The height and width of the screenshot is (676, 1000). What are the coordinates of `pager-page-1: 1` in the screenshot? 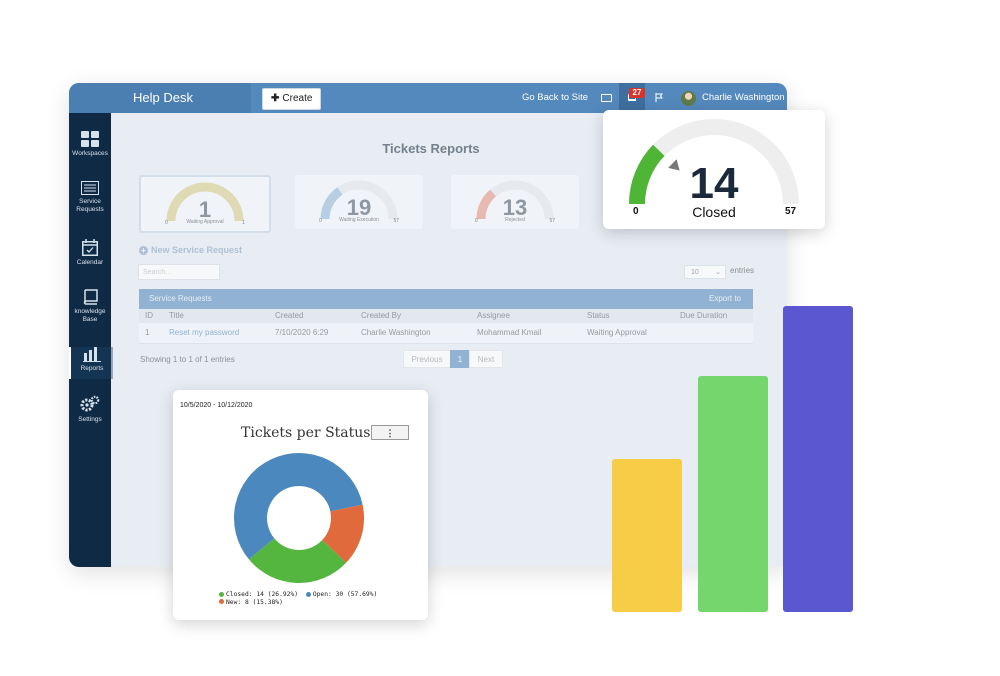 It's located at (460, 359).